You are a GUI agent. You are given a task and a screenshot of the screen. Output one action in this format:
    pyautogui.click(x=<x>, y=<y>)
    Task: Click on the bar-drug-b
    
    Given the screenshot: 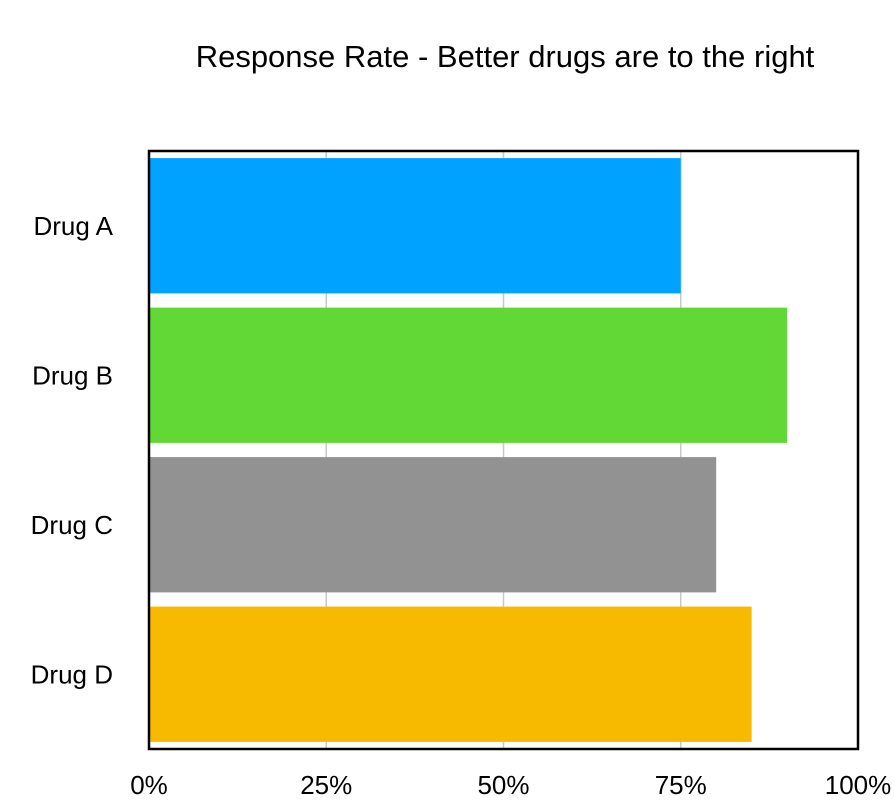 What is the action you would take?
    pyautogui.click(x=468, y=375)
    